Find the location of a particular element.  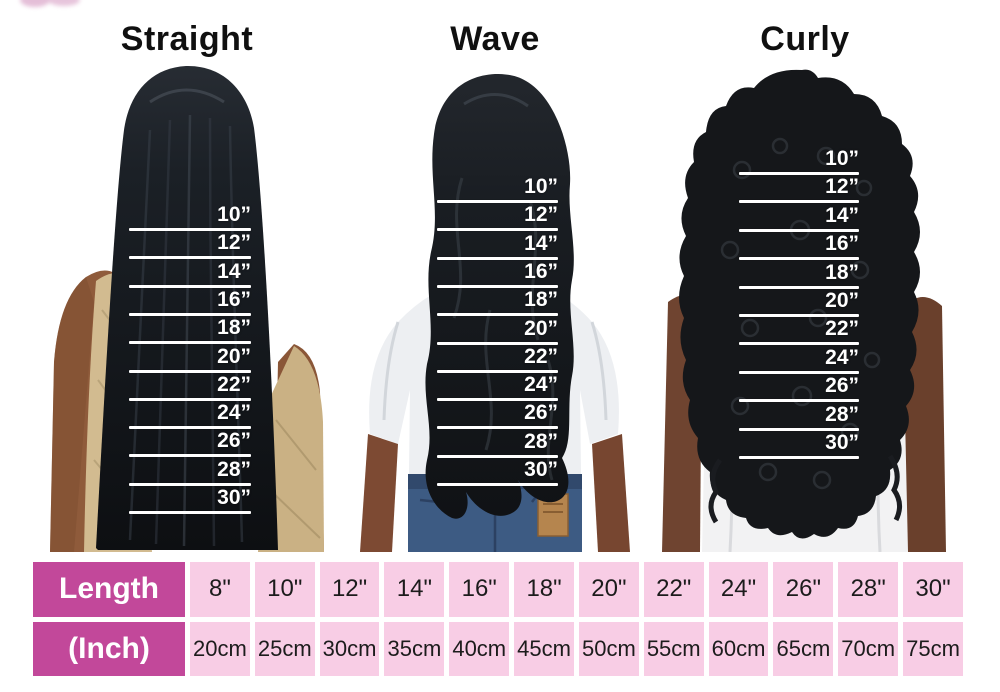

table-cell-inch: 28" is located at coordinates (868, 589).